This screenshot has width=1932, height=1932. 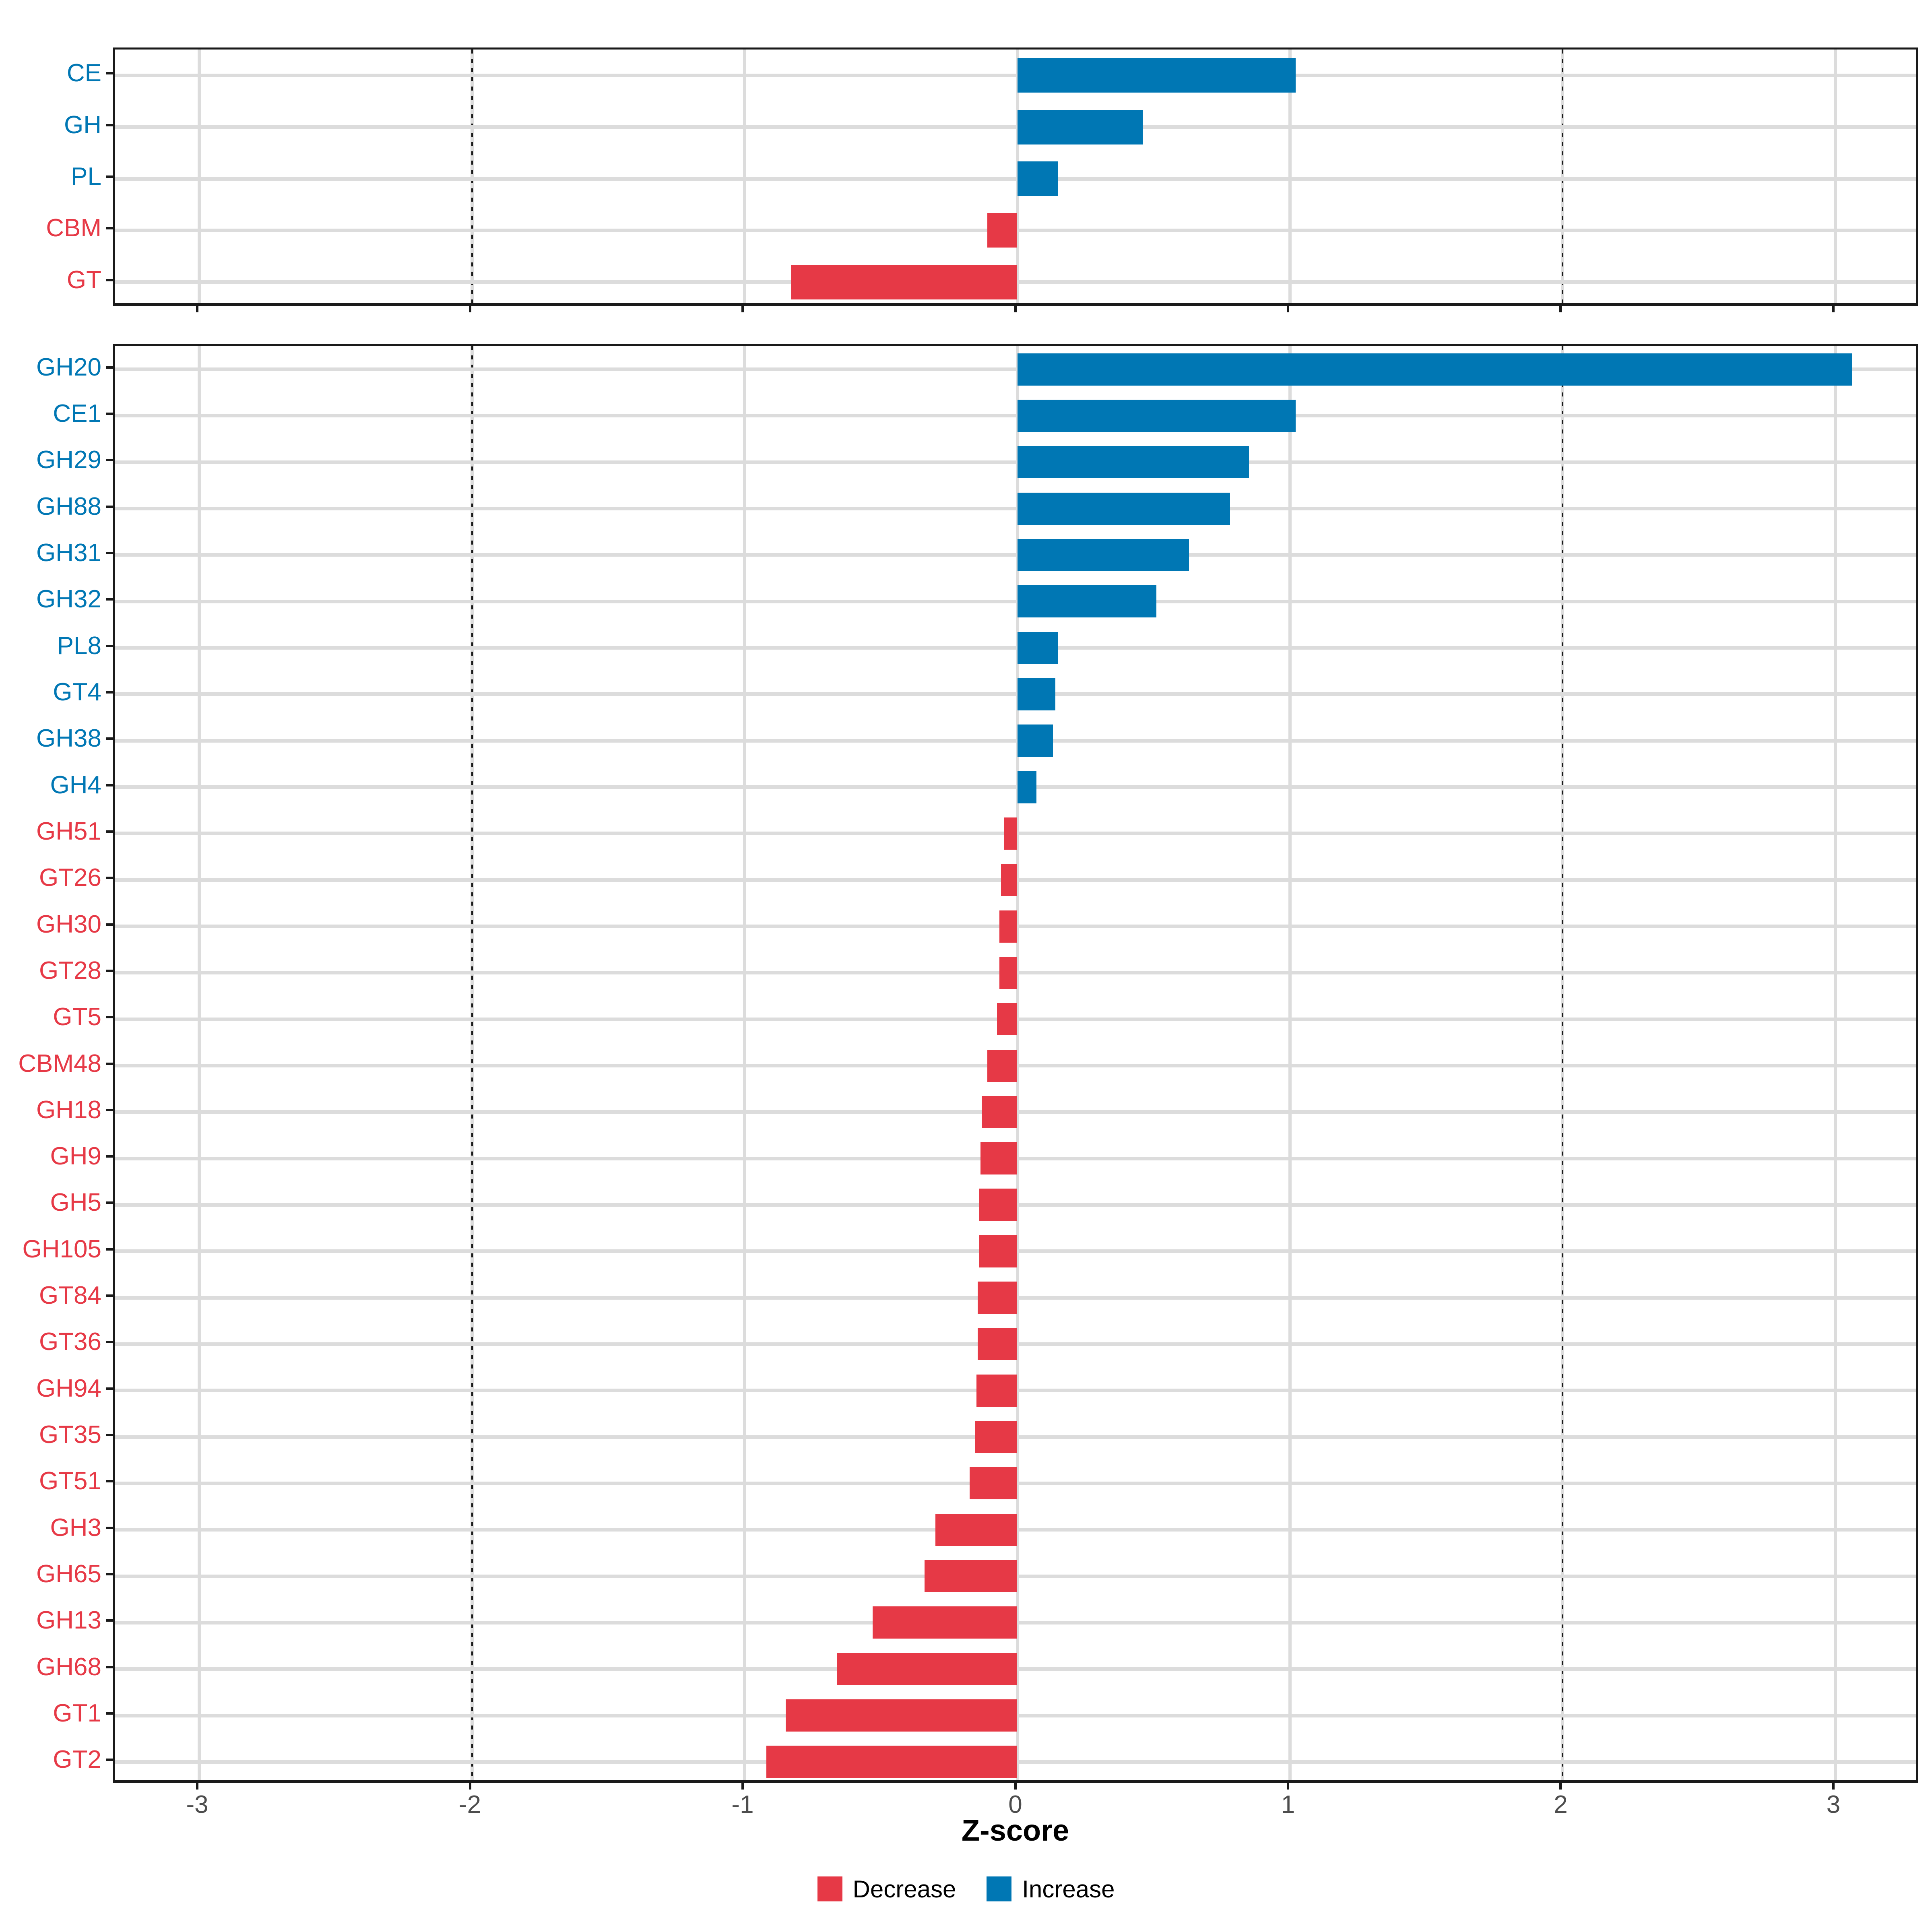 What do you see at coordinates (109, 1574) in the screenshot?
I see `y-axis-tick-GH65` at bounding box center [109, 1574].